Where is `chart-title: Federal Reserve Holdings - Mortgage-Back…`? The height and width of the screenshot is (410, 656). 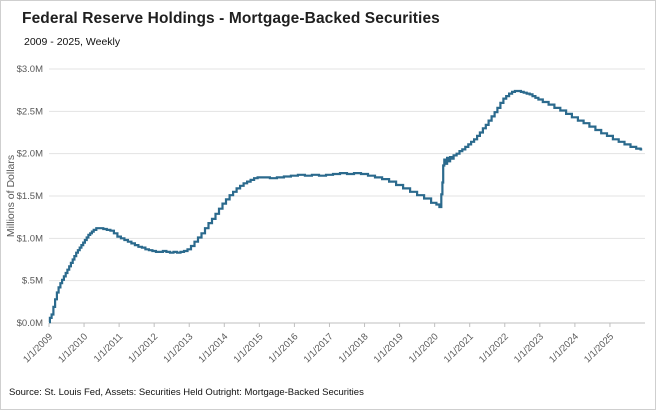
chart-title: Federal Reserve Holdings - Mortgage-Back… is located at coordinates (231, 18).